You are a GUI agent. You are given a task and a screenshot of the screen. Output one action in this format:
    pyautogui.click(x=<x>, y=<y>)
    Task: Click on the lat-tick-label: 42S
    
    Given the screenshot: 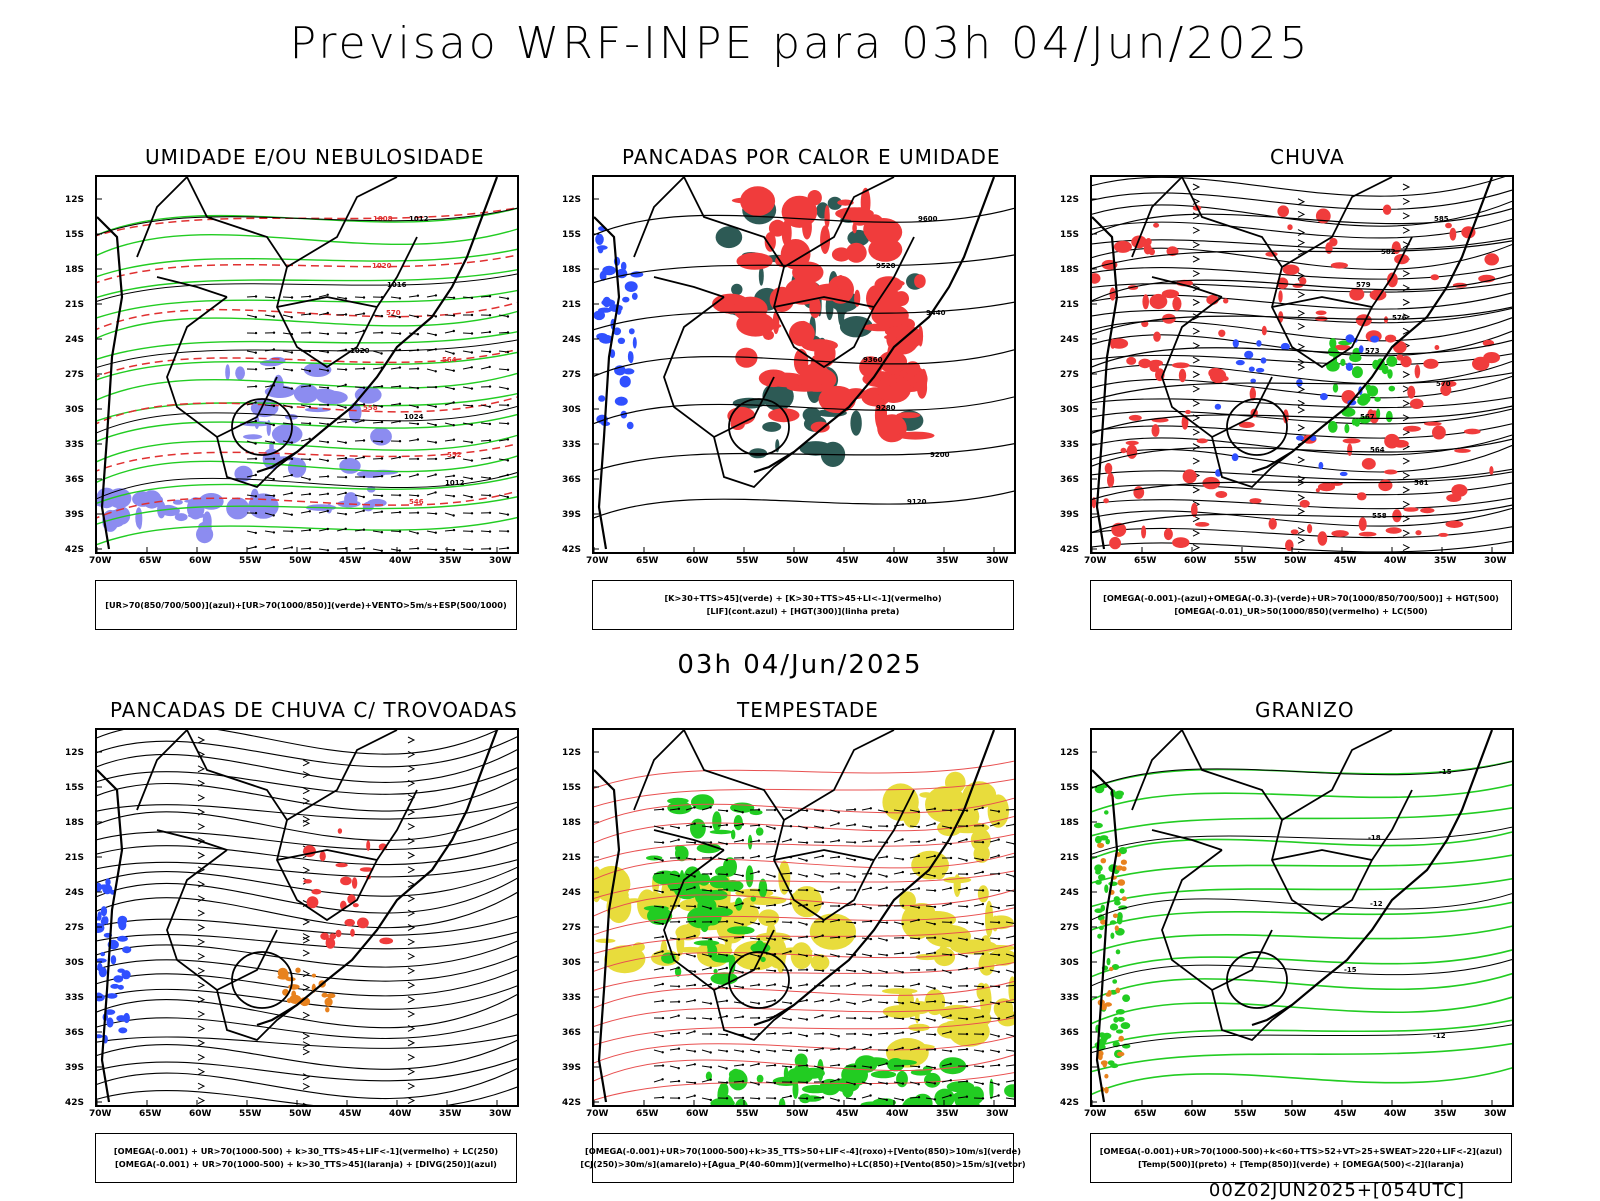 What is the action you would take?
    pyautogui.click(x=1069, y=1103)
    